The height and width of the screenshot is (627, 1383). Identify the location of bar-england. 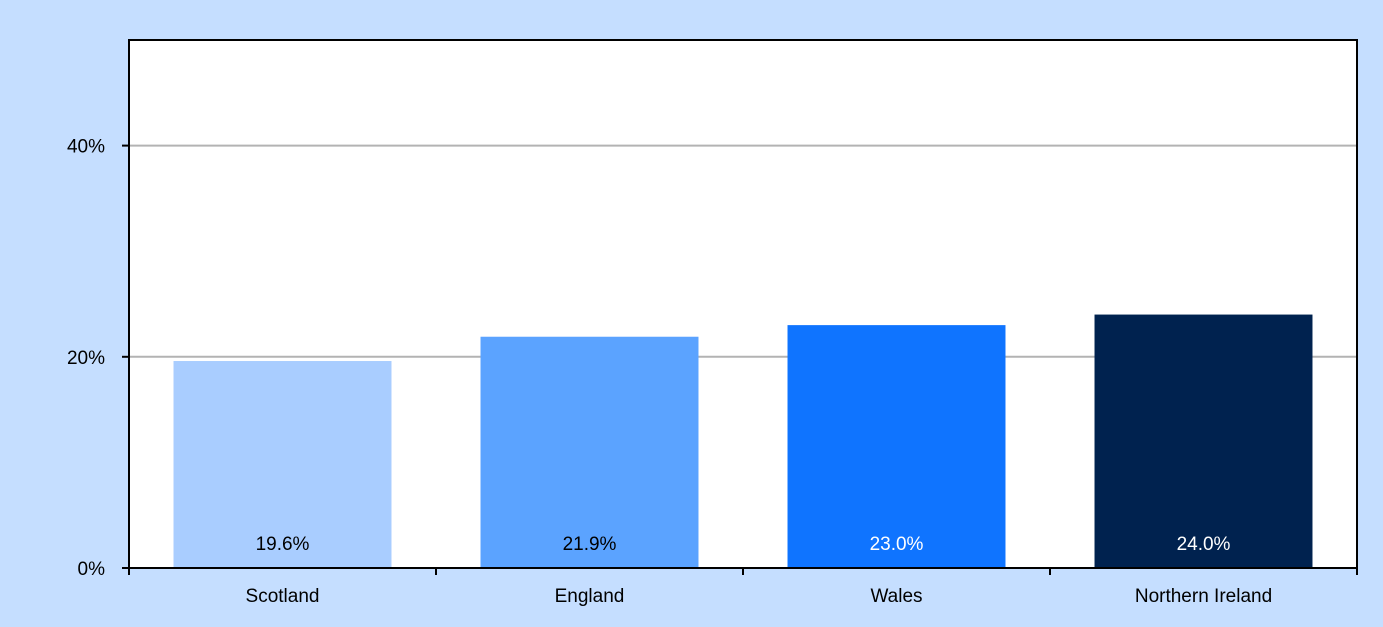
(589, 452).